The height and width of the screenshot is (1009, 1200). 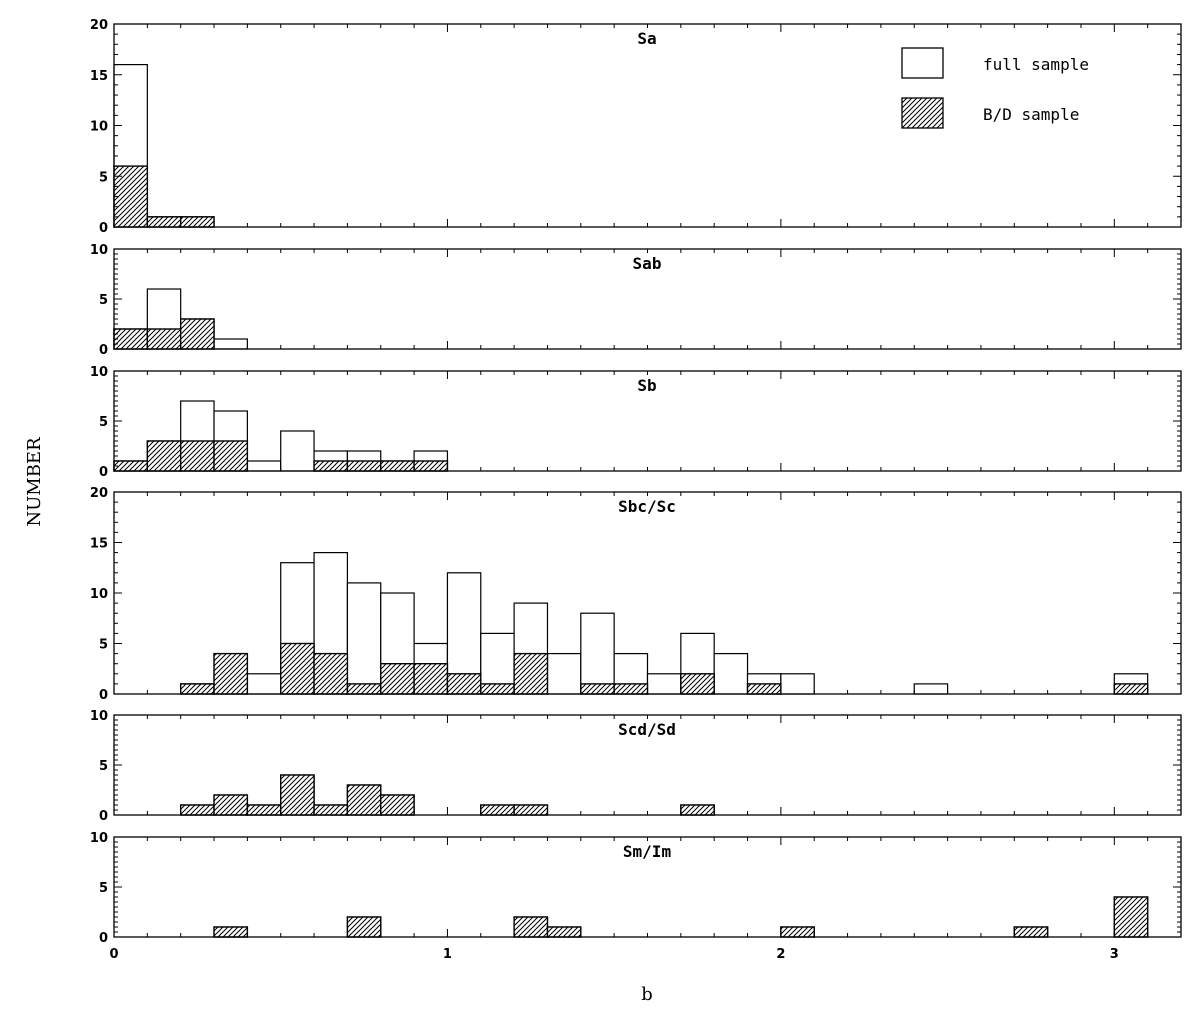 What do you see at coordinates (636, 766) in the screenshot?
I see `panel-scd-sd: 0 5 10 Scd/Sd` at bounding box center [636, 766].